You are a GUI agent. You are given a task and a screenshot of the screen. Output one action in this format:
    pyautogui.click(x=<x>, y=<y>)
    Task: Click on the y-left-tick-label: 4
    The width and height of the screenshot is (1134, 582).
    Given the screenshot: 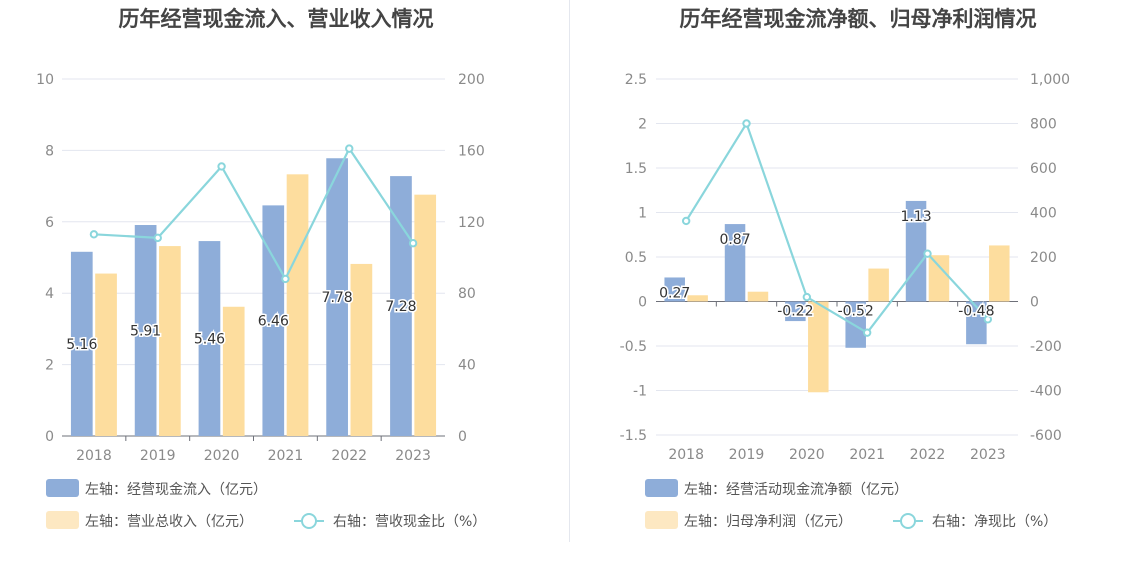 What is the action you would take?
    pyautogui.click(x=49, y=294)
    